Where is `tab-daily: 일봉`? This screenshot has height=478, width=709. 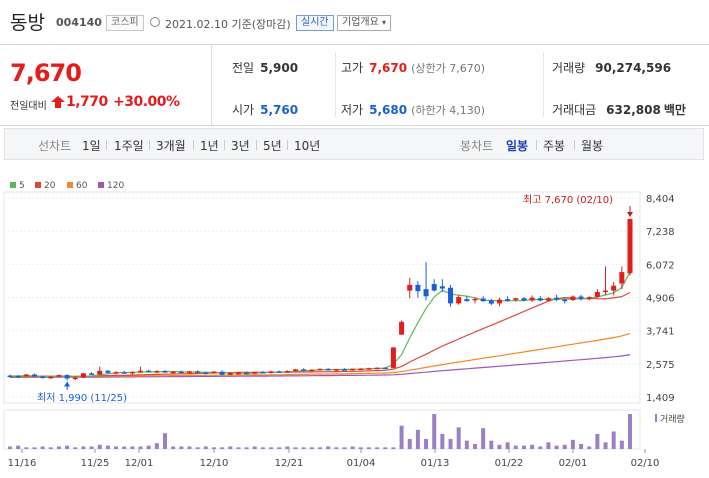
tab-daily: 일봉 is located at coordinates (517, 146).